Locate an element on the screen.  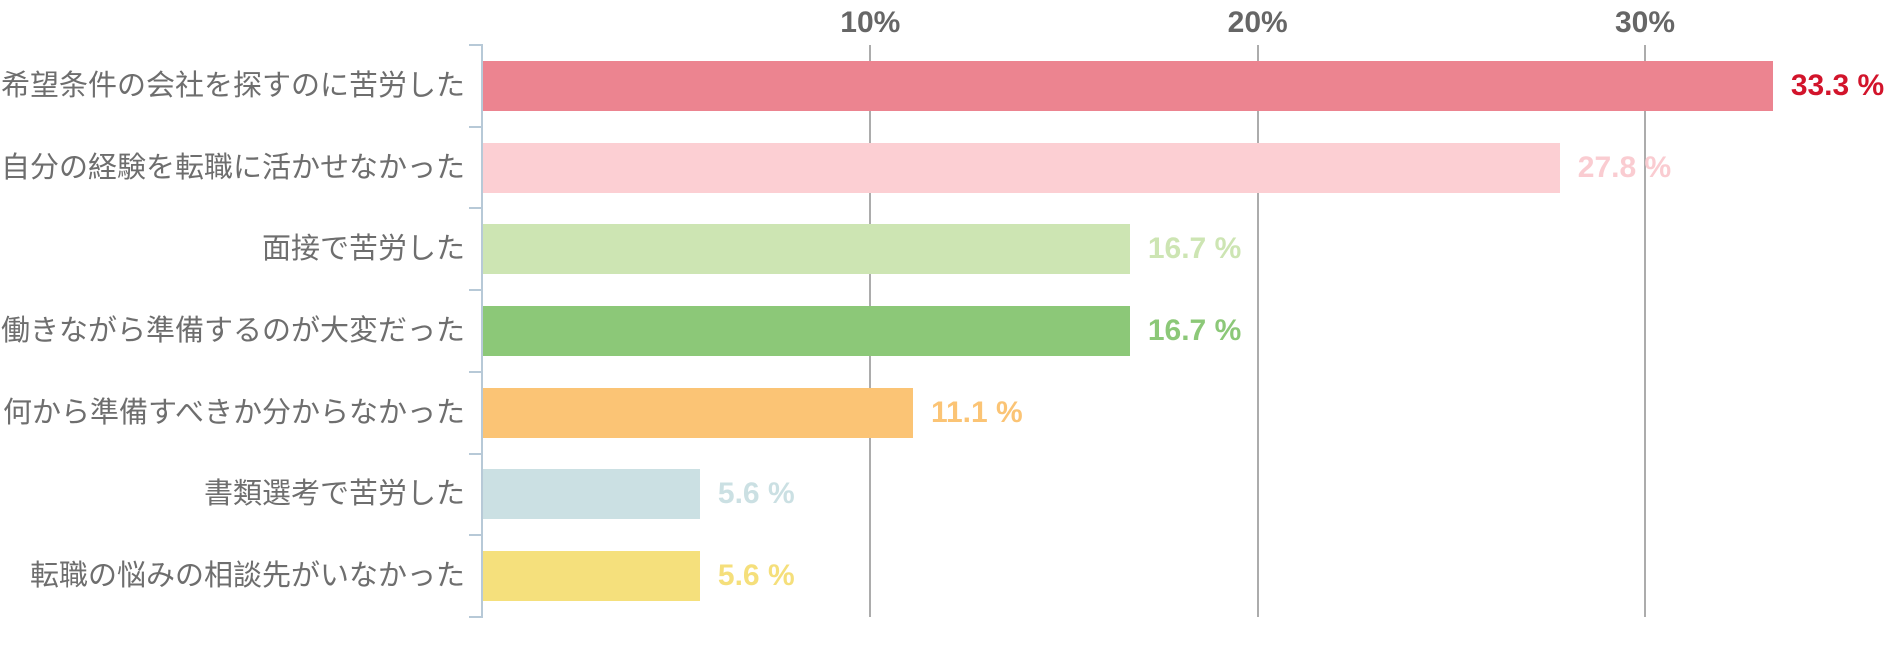
category-label: 書類選考で苦労した is located at coordinates (334, 494).